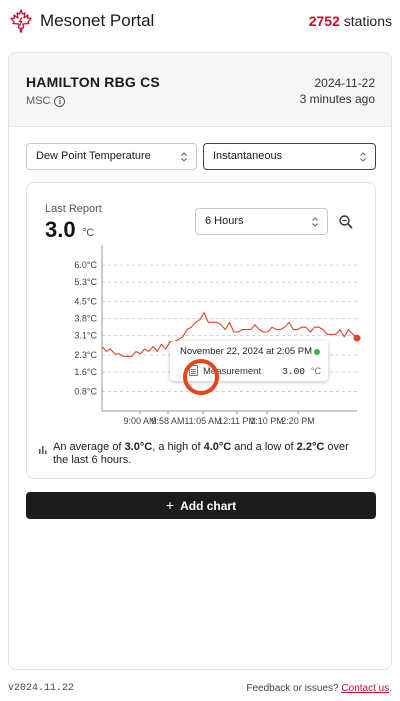 The width and height of the screenshot is (400, 701). Describe the element at coordinates (41, 688) in the screenshot. I see `app-version: v2024.11.22` at that location.